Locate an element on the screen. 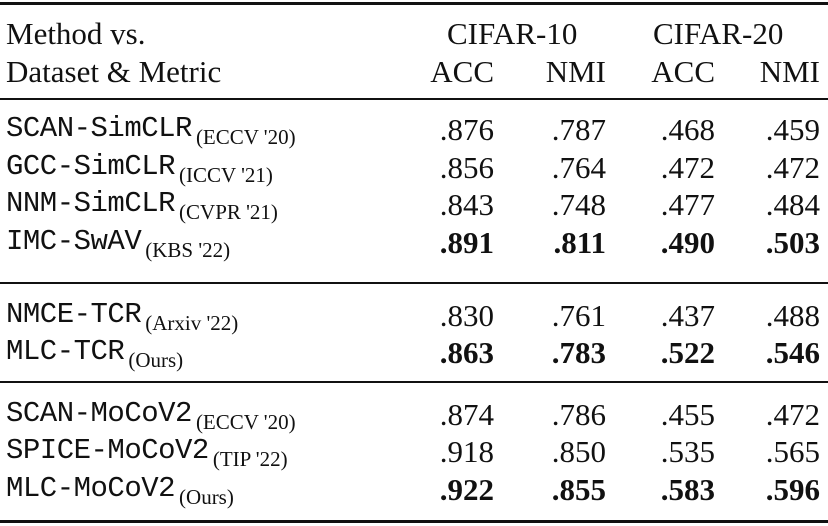 This screenshot has width=828, height=526. method-cell: SPICE-MoCoV2 (TIP '22) is located at coordinates (147, 452).